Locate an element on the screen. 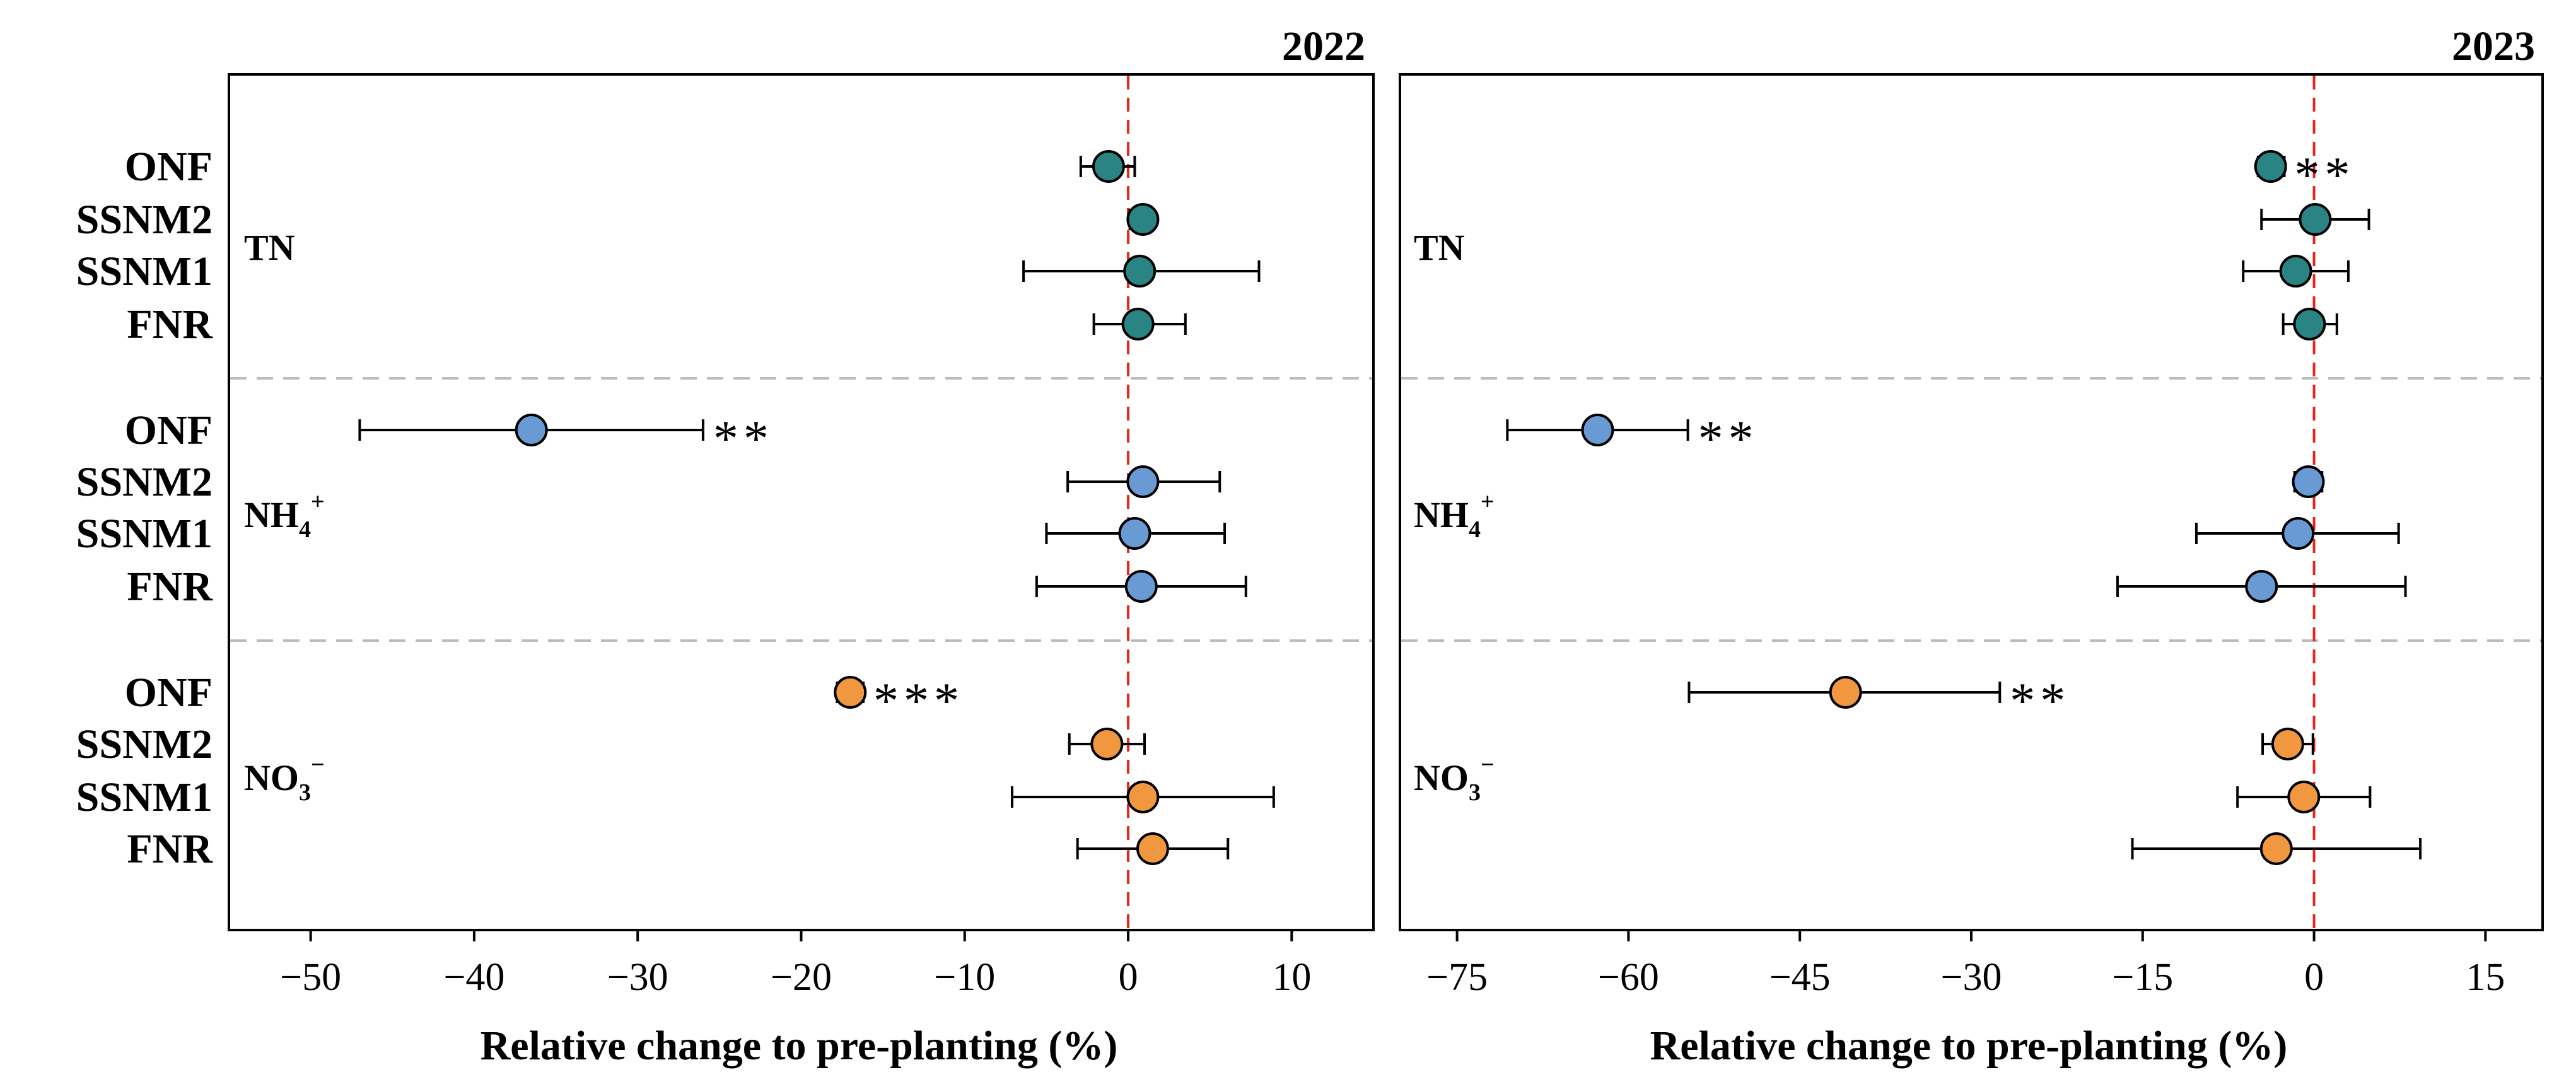 This screenshot has height=1082, width=2576. x-tick-label: 15 is located at coordinates (2486, 978).